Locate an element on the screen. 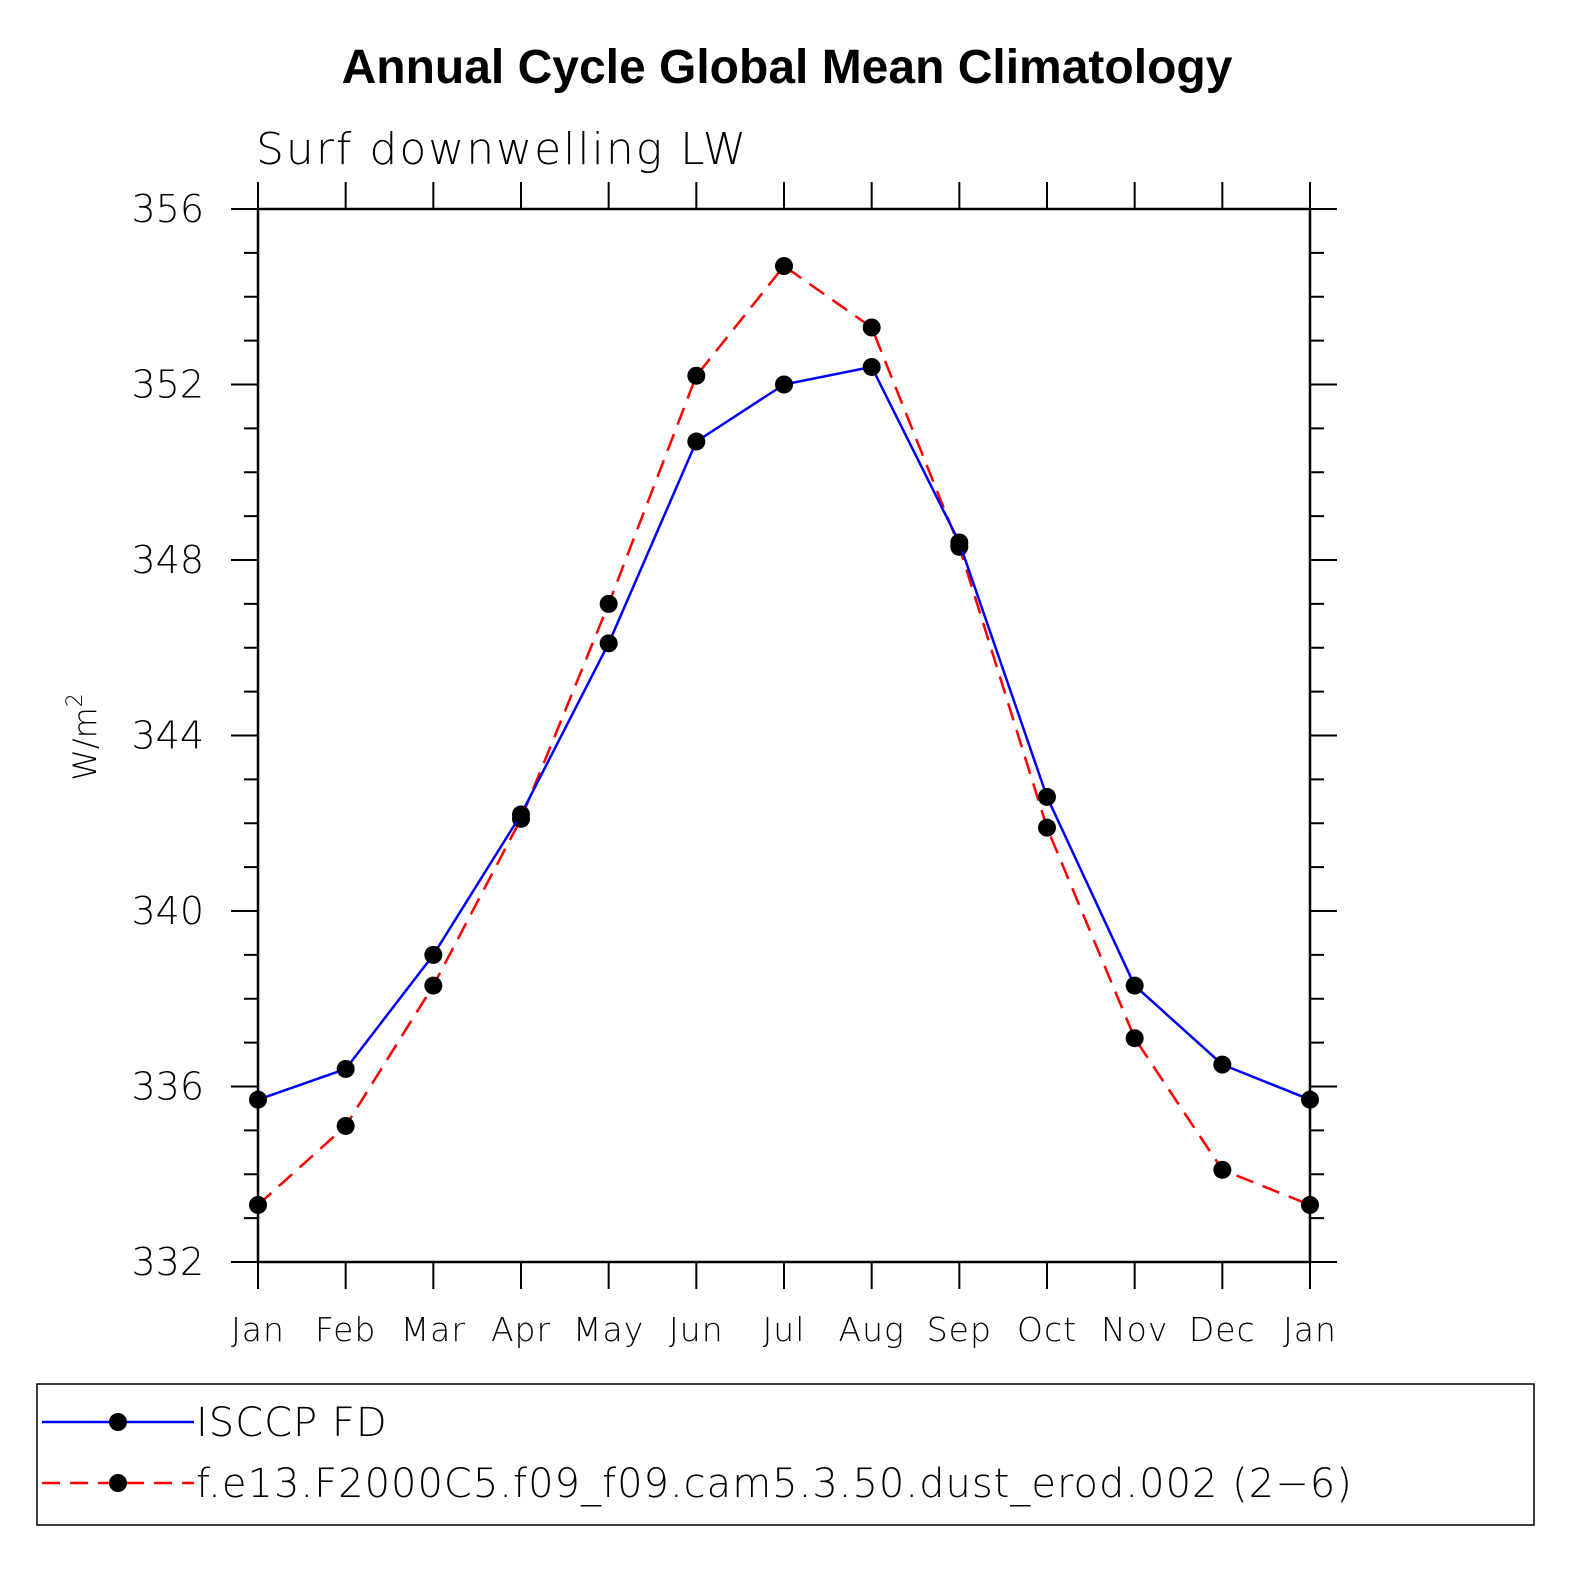  x-tick-label: Dec is located at coordinates (1222, 1329).